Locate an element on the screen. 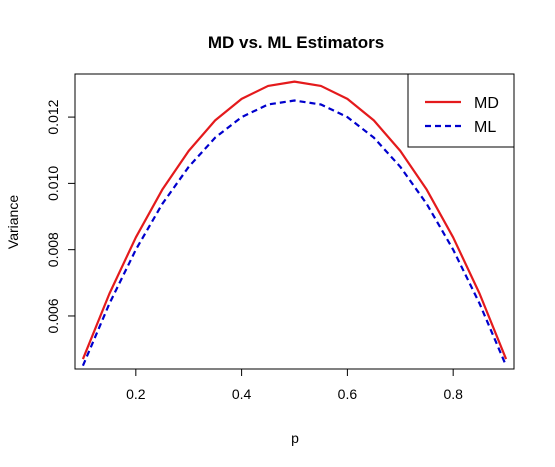 This screenshot has width=555, height=467. y-tick-label: 0.006 is located at coordinates (53, 315).